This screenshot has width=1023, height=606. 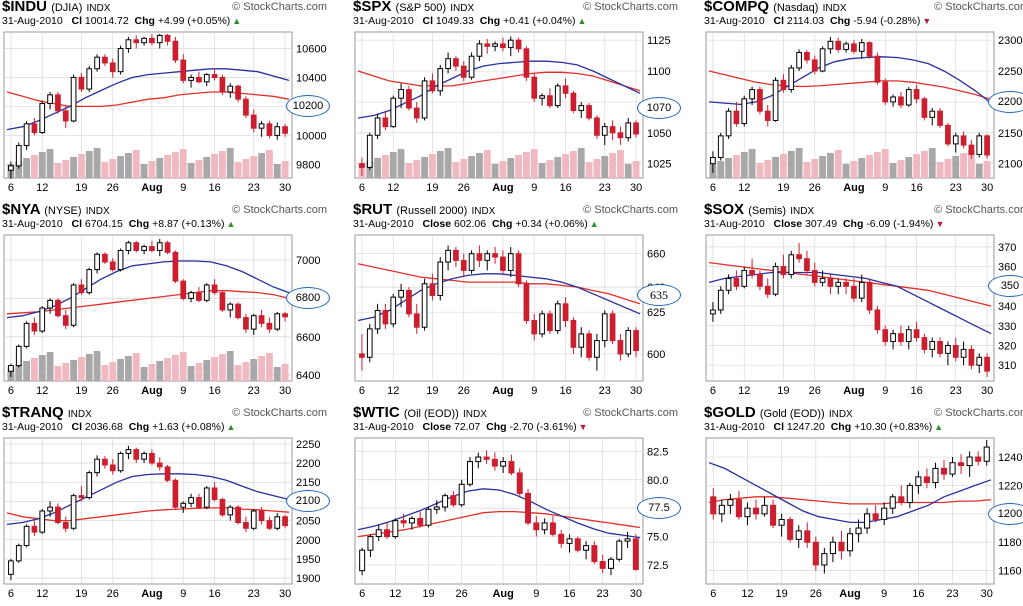 What do you see at coordinates (431, 414) in the screenshot?
I see `symbol-name: (Oil (EOD))` at bounding box center [431, 414].